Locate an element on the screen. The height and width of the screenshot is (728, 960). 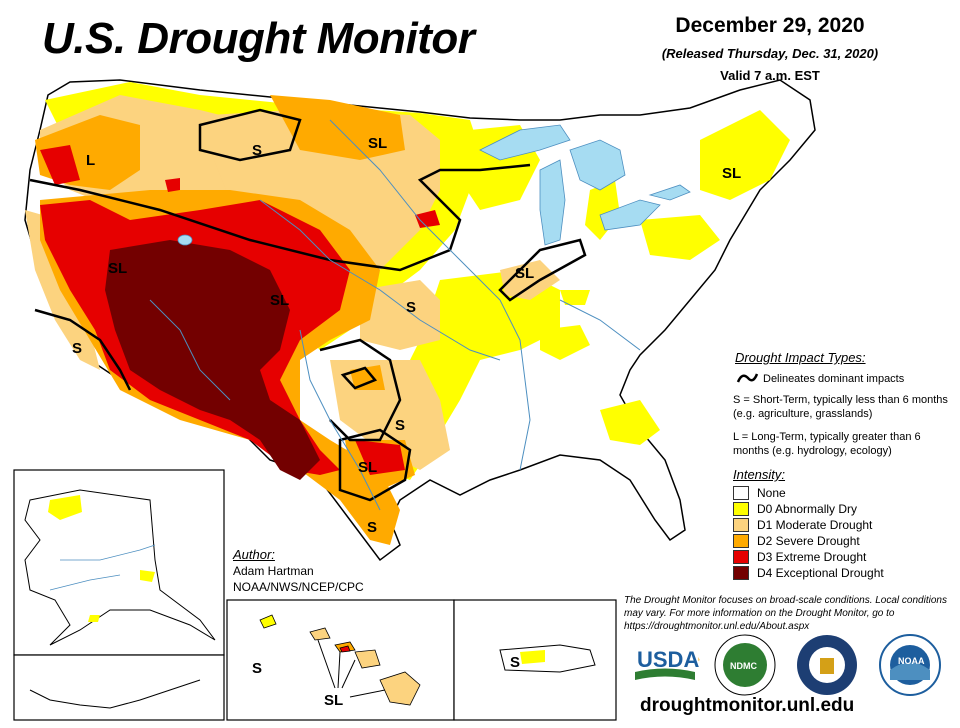
intensity-label-0: None is located at coordinates (771, 493).